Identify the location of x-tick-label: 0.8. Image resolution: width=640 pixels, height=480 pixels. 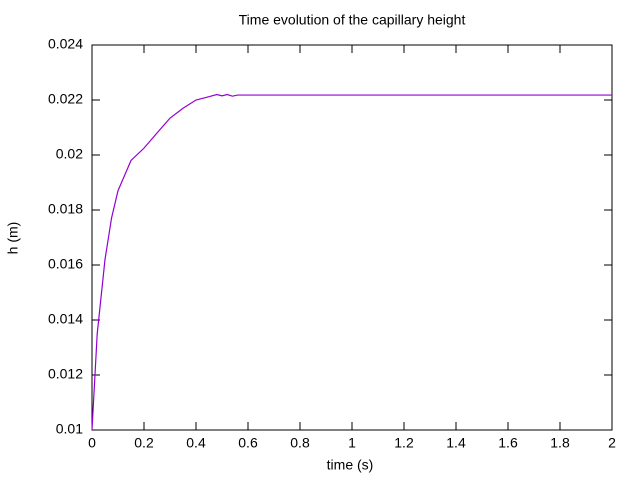
(300, 443).